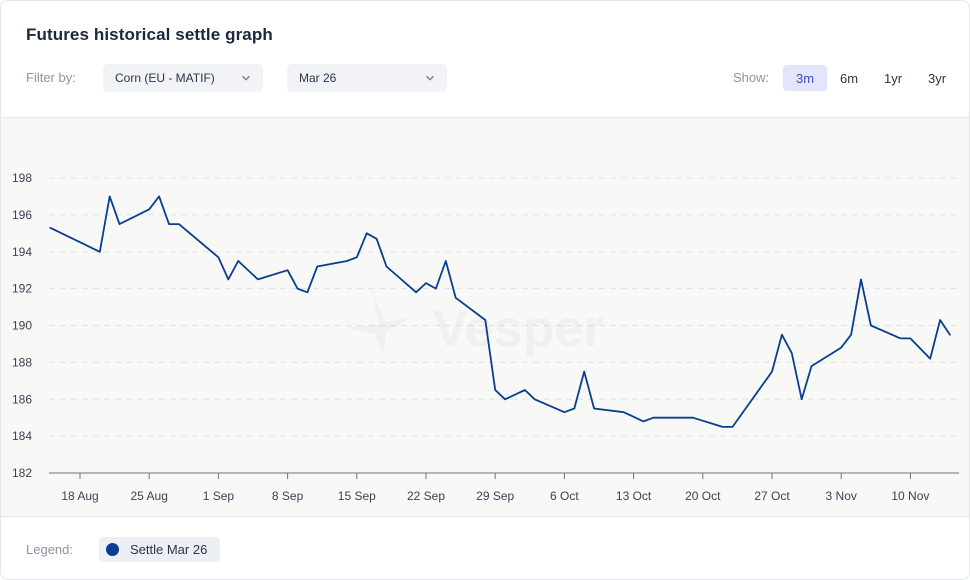  Describe the element at coordinates (703, 496) in the screenshot. I see `x-tick-label: 20 Oct` at that location.